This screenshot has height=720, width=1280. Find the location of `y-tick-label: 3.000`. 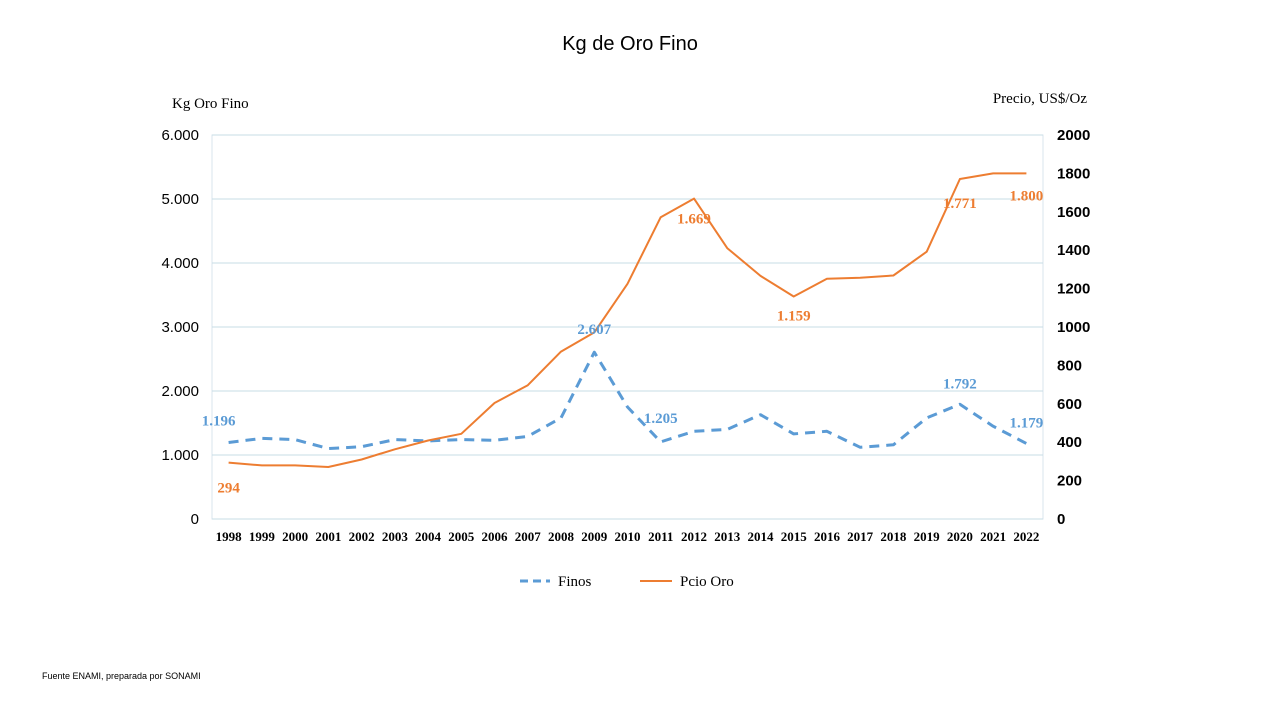

y-tick-label: 3.000 is located at coordinates (180, 327).